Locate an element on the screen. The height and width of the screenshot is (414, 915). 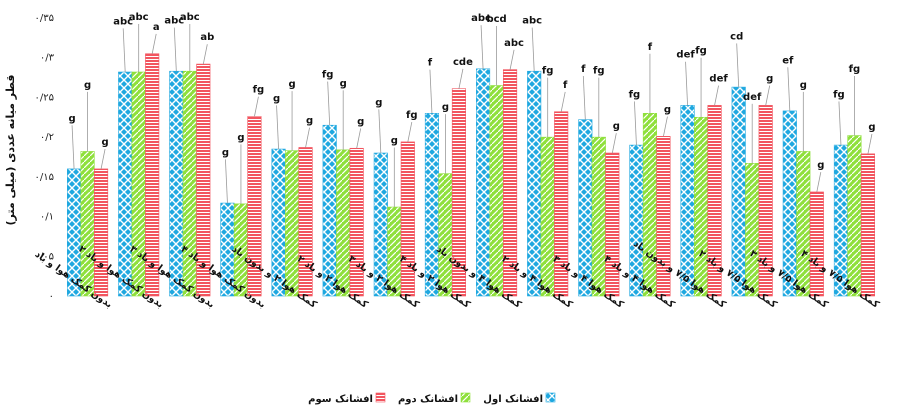
significance-letter: ab is located at coordinates (207, 37).